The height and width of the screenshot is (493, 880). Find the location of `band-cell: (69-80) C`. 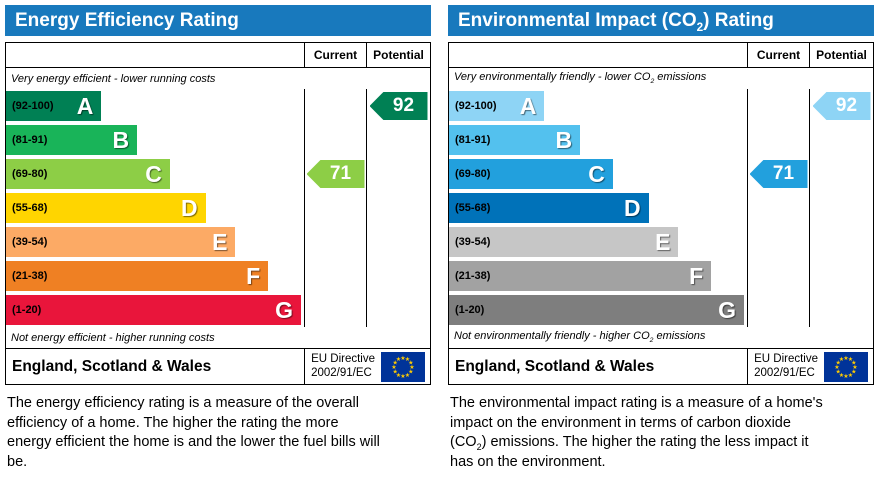

band-cell: (69-80) C is located at coordinates (598, 174).